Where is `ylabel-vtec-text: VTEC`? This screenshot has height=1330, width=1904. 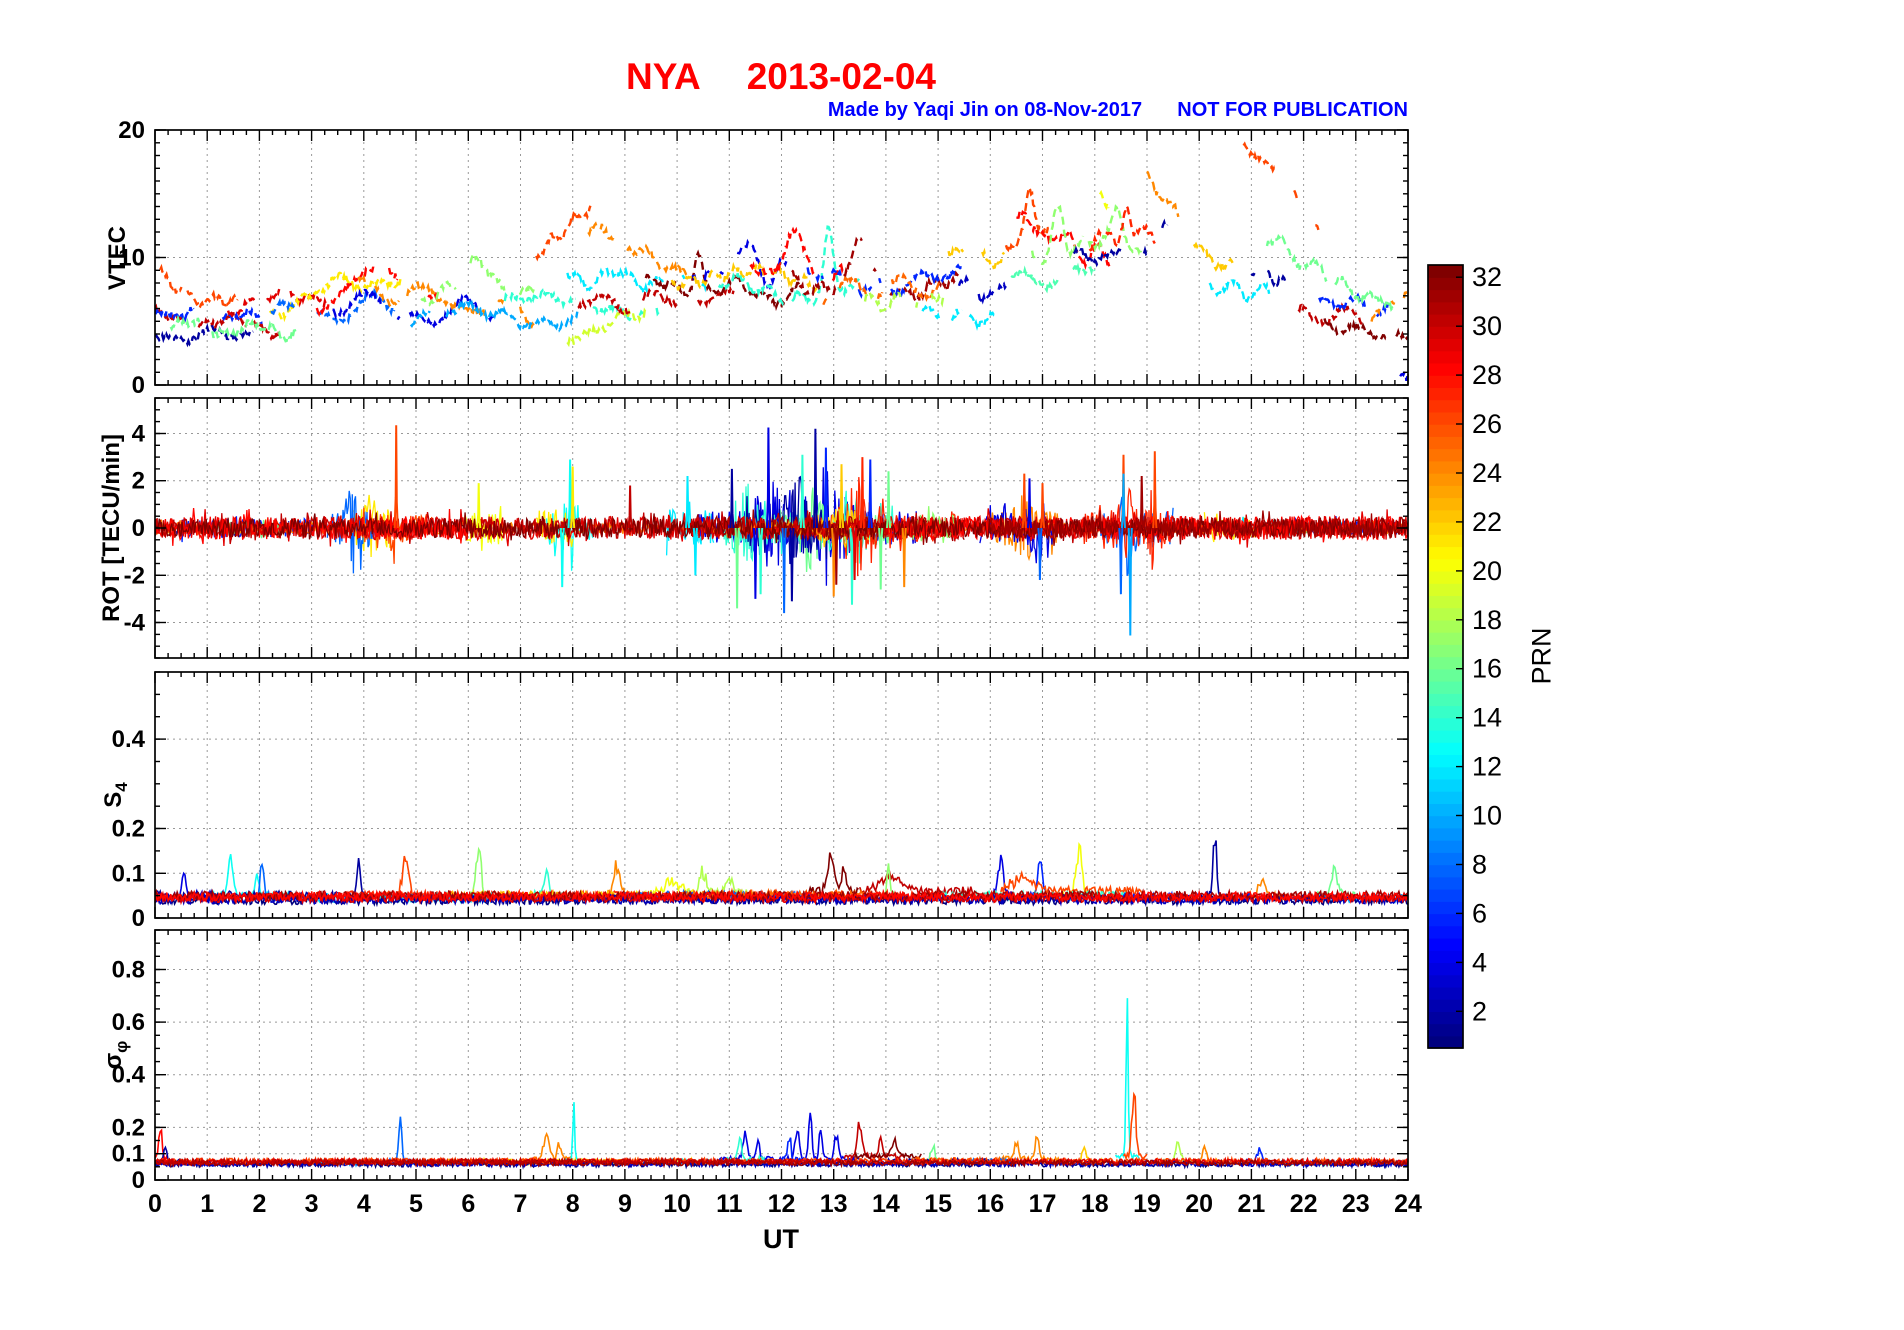 ylabel-vtec-text: VTEC is located at coordinates (117, 258).